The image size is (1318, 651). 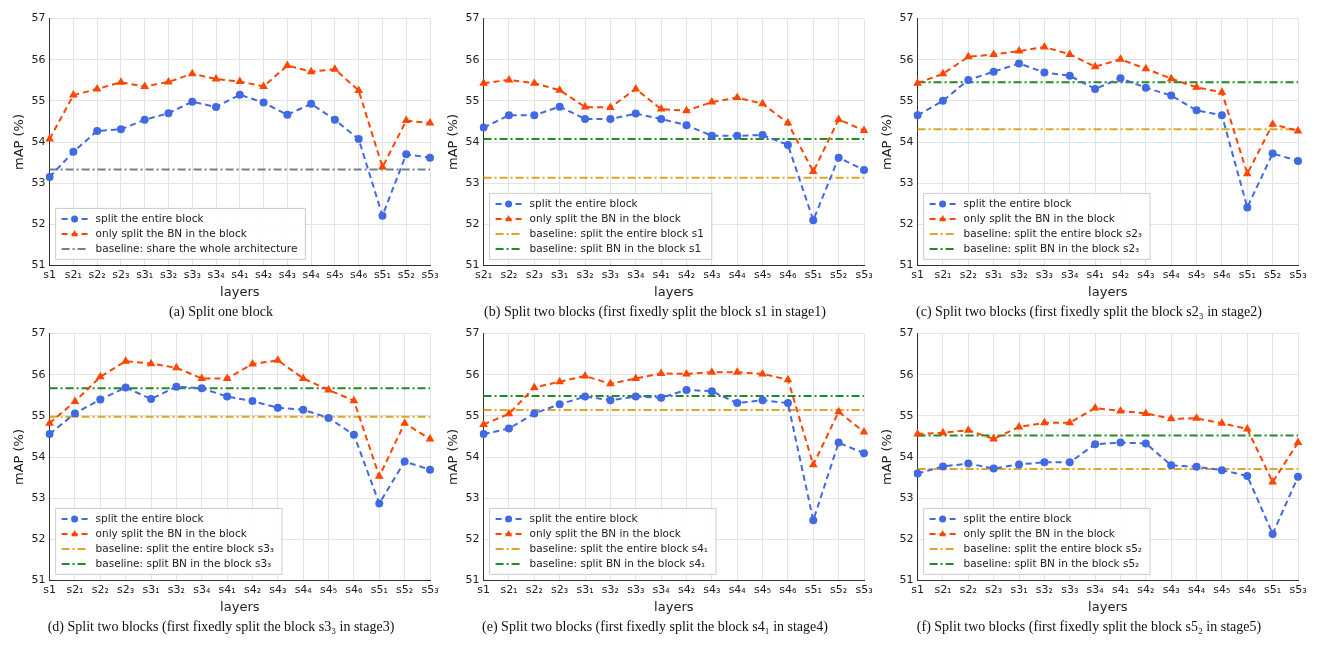 I want to click on legend-label: baseline: split BN in the block s2₃, so click(x=1051, y=247).